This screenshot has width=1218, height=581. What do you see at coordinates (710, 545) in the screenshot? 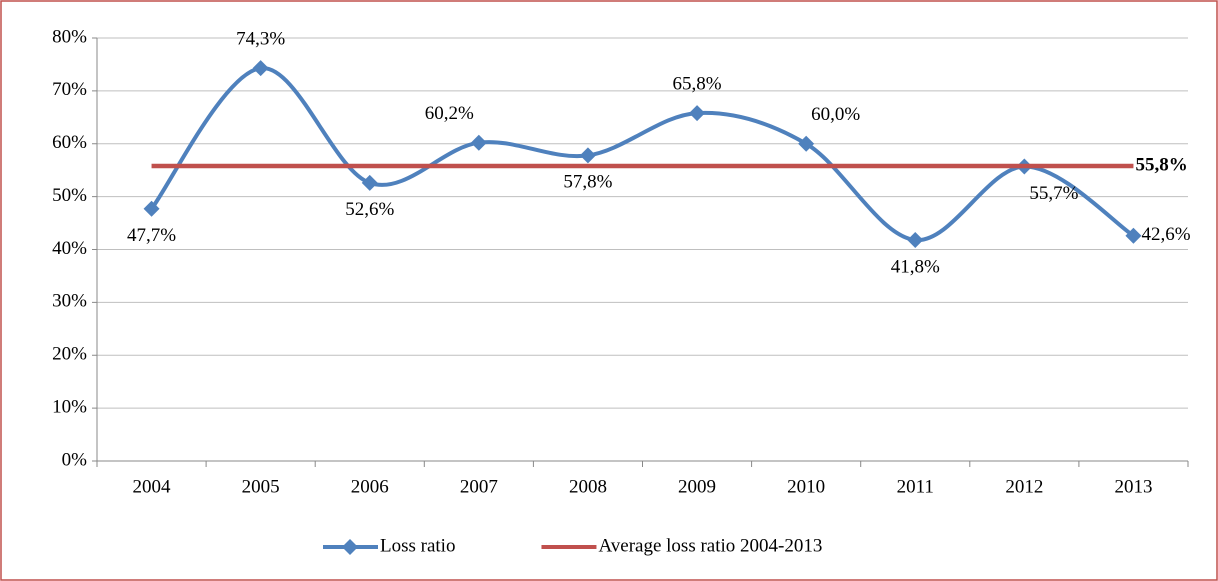
I see `legend-label: Average loss ratio 2004-2013` at bounding box center [710, 545].